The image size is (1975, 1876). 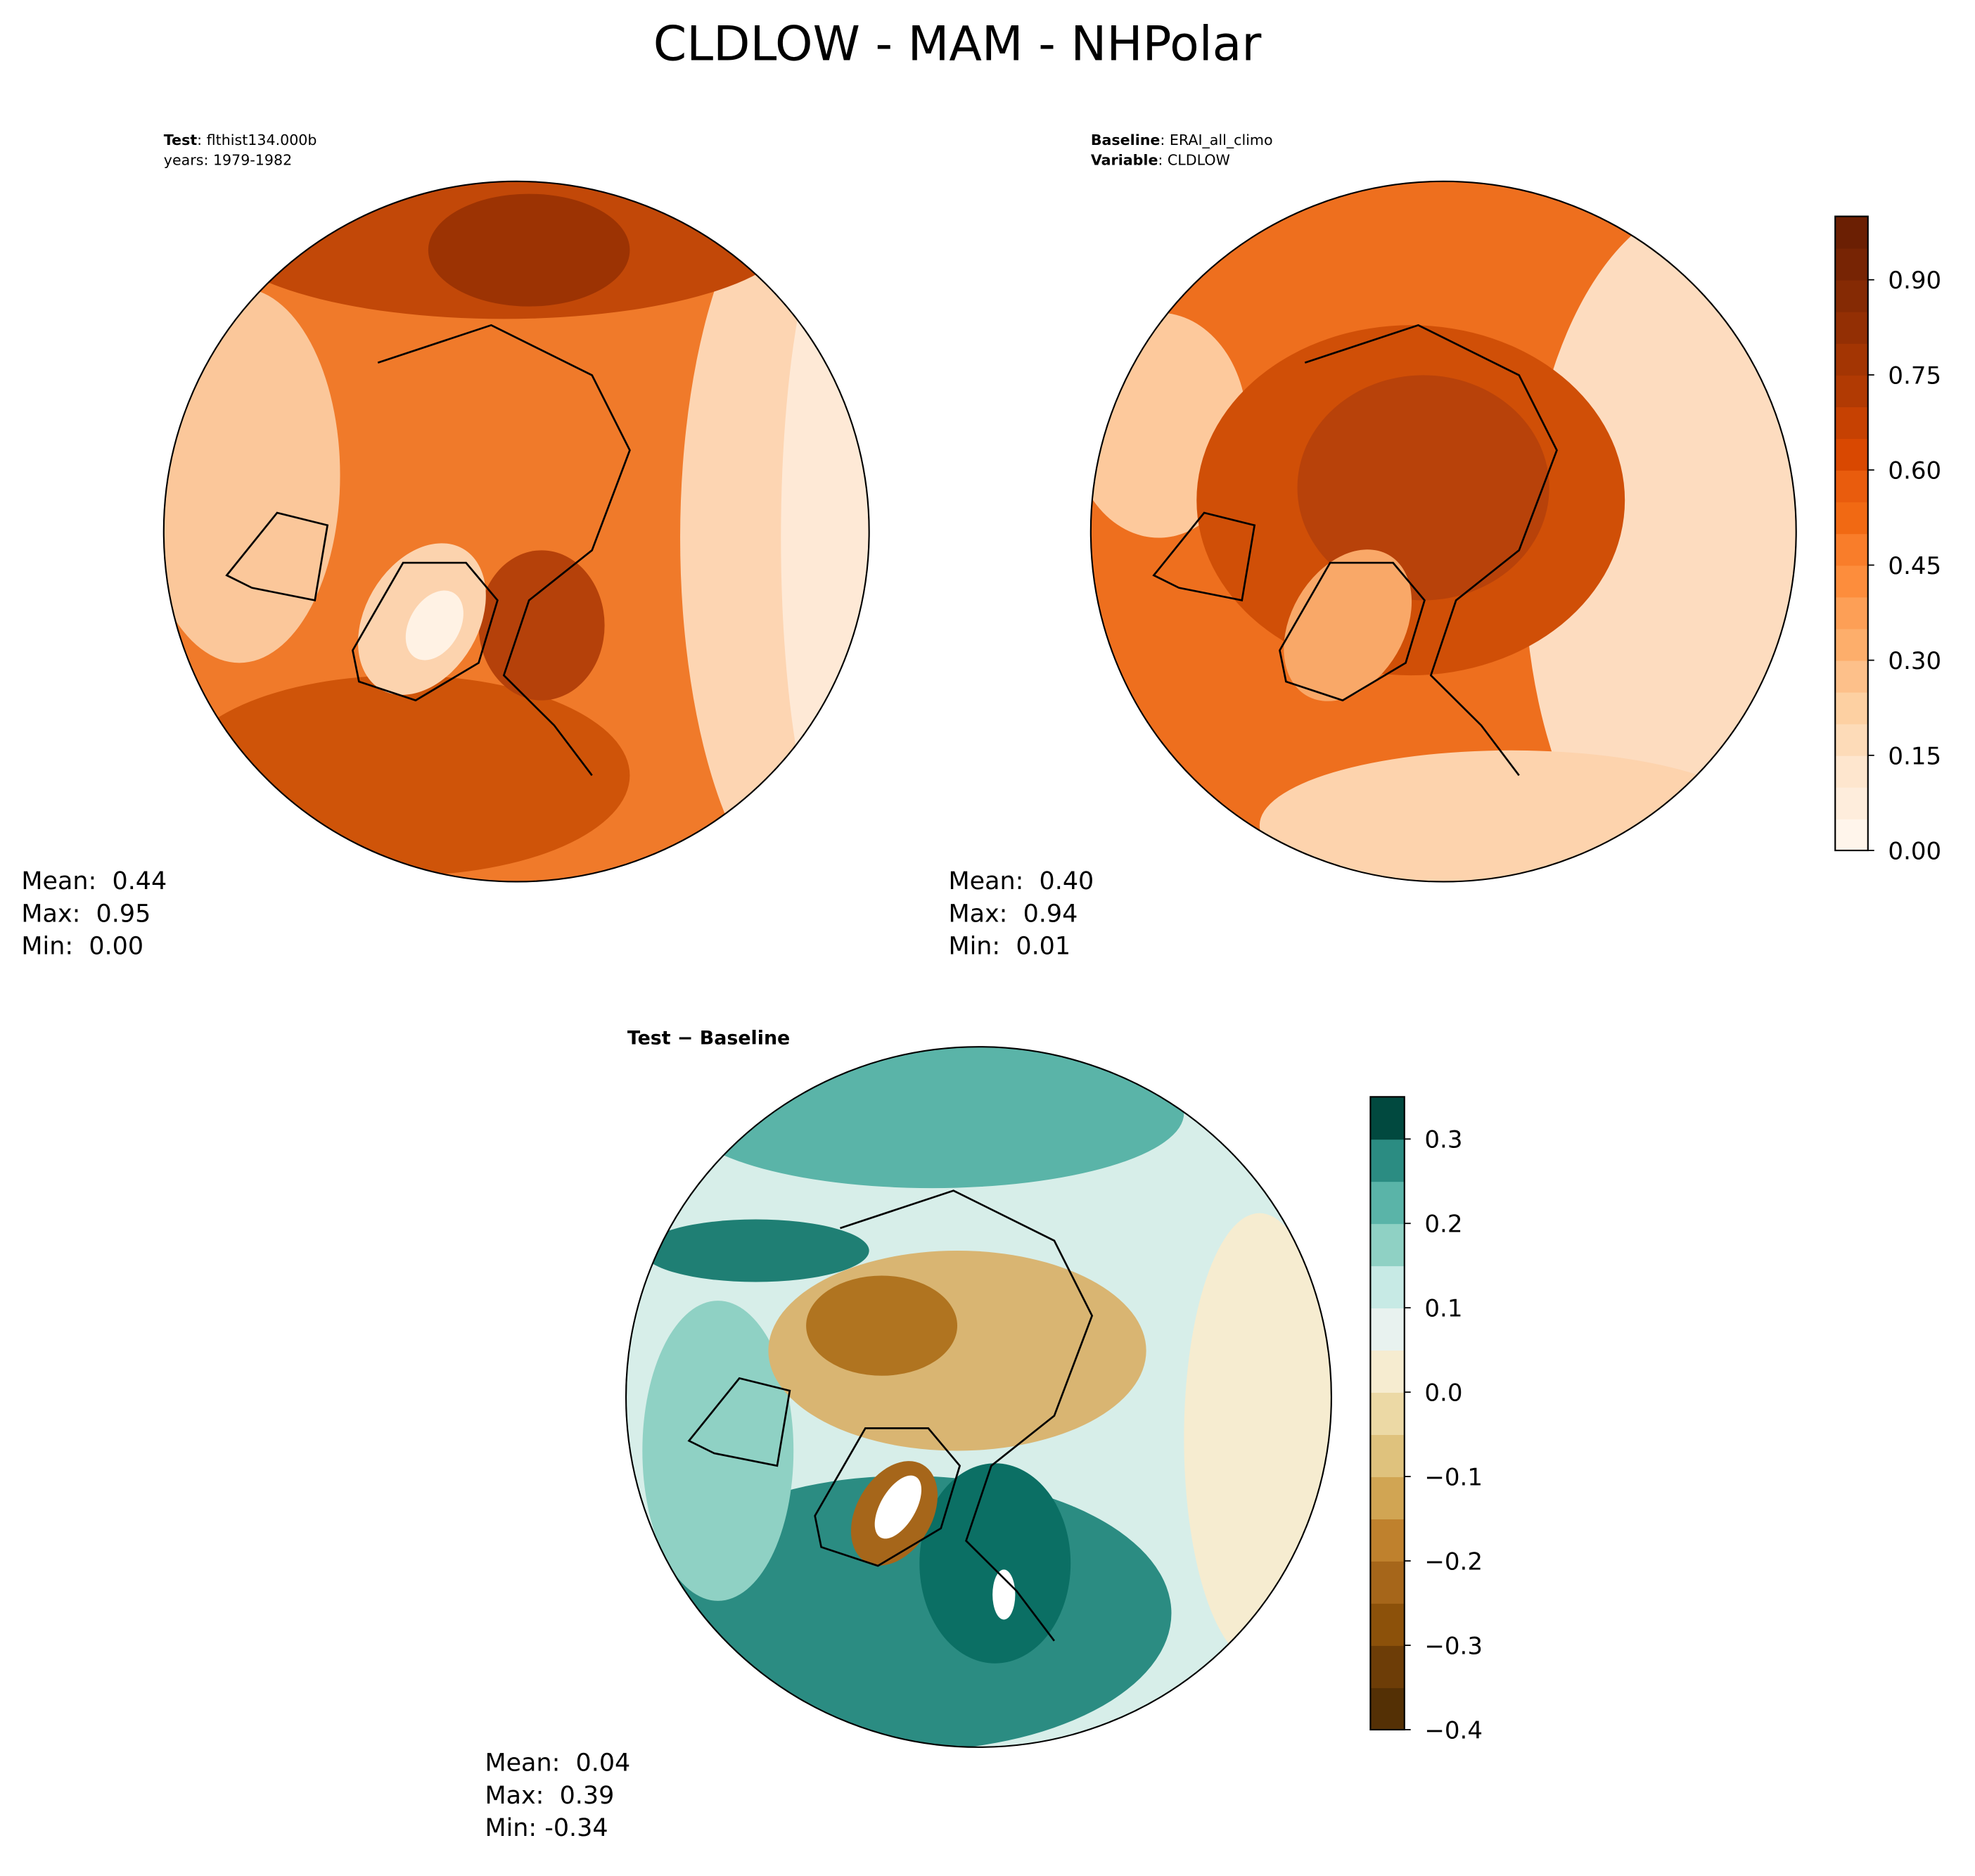 I want to click on panel-header: years: 1979-1982, so click(x=228, y=160).